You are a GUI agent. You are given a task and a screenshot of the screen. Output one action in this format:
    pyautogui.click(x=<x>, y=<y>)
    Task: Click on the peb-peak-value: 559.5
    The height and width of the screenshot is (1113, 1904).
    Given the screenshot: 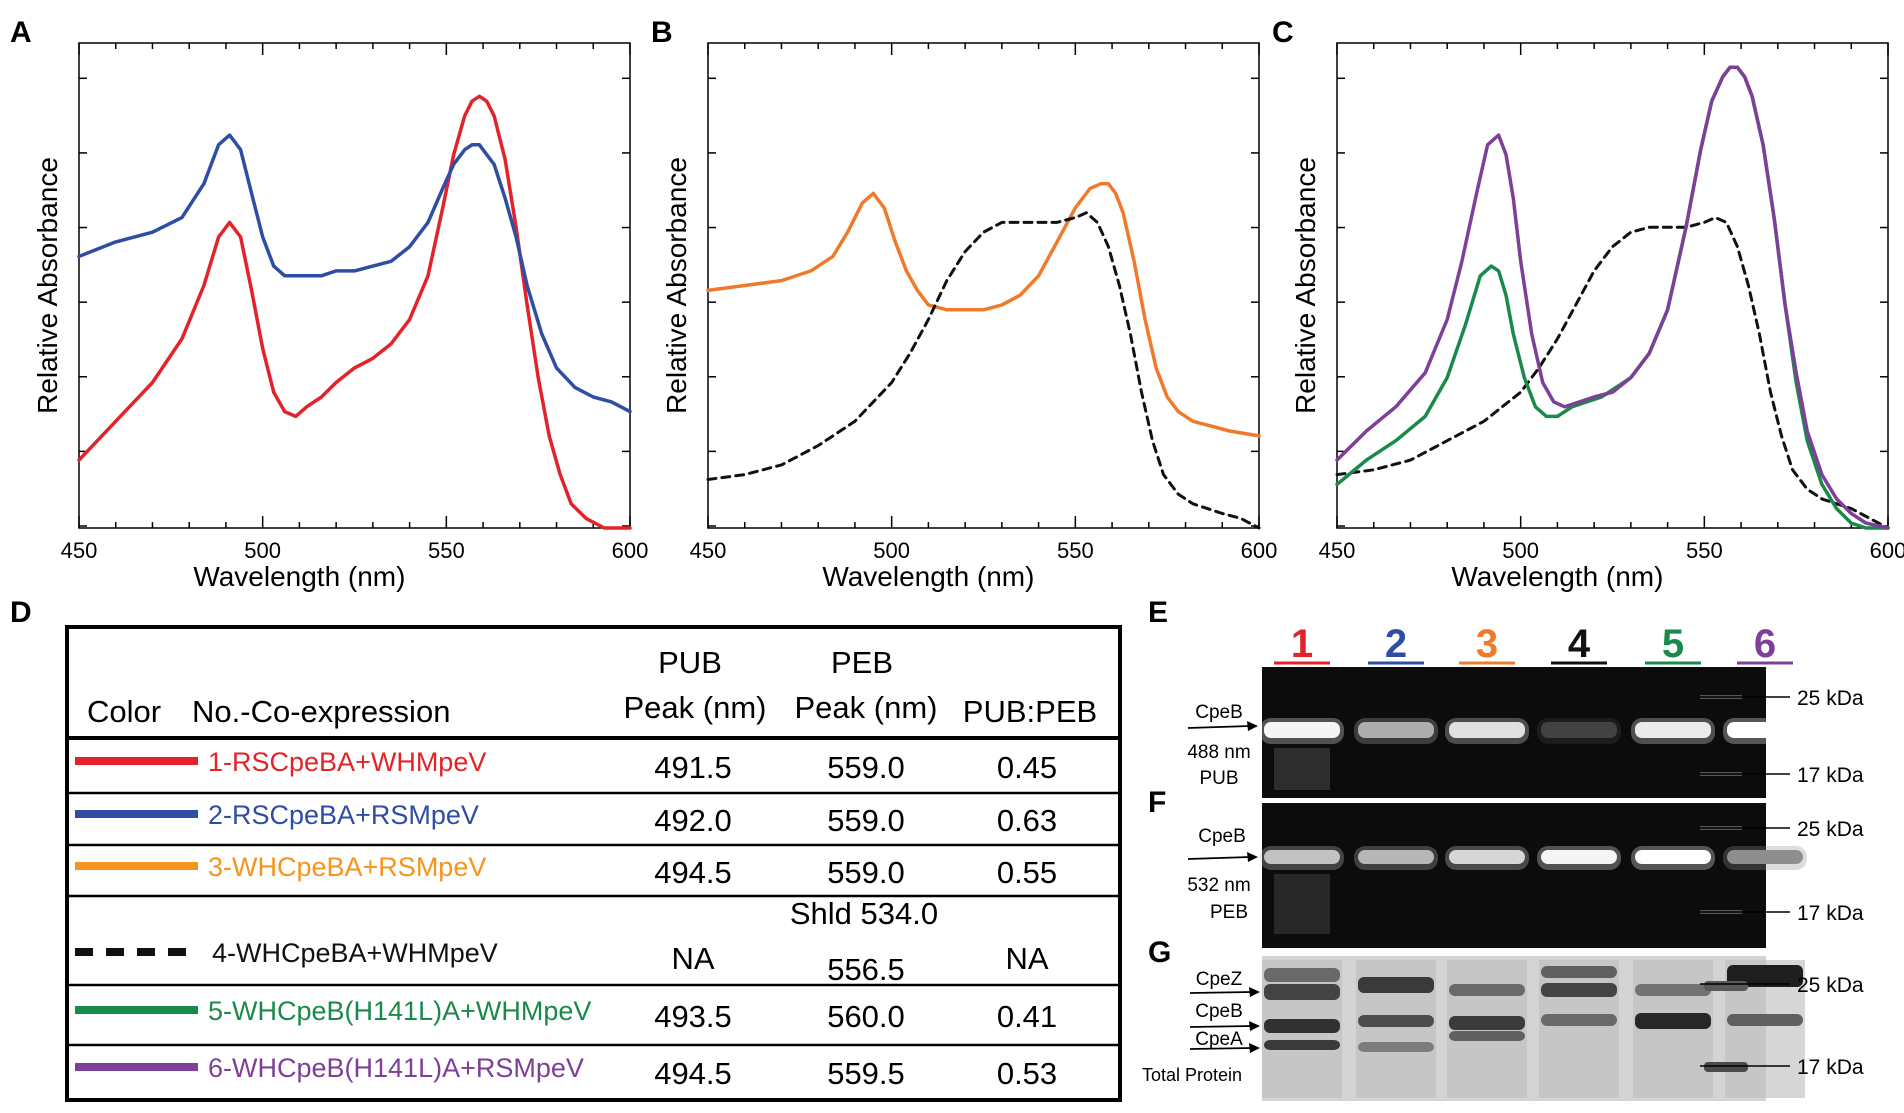 What is the action you would take?
    pyautogui.click(x=866, y=1073)
    